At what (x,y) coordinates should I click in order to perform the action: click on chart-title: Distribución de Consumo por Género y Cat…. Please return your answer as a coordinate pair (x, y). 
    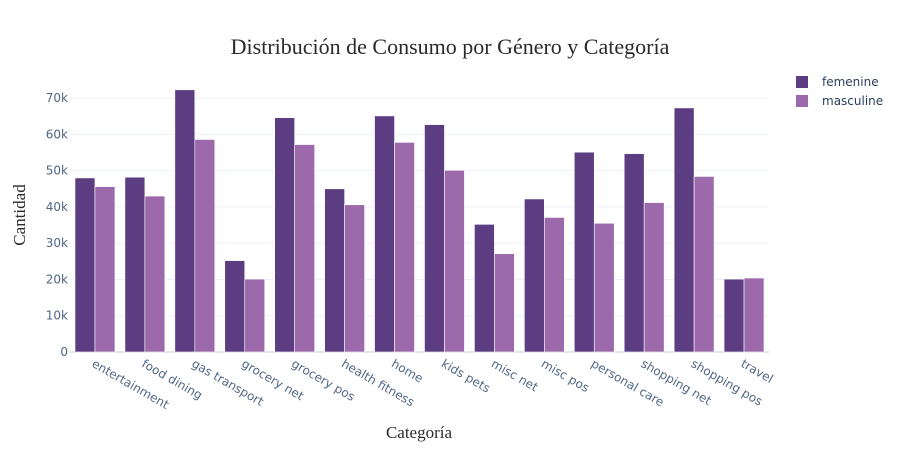
    Looking at the image, I should click on (450, 46).